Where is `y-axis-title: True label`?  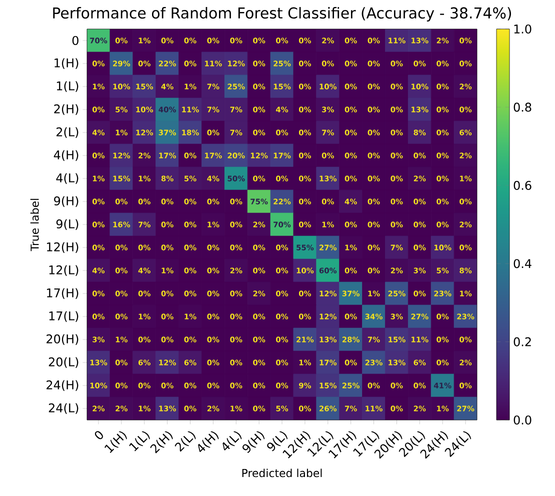 y-axis-title: True label is located at coordinates (34, 225).